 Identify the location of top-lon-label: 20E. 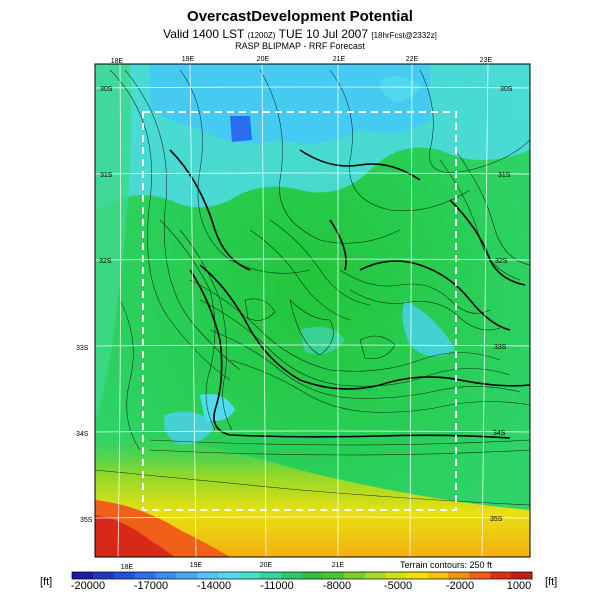
(263, 59).